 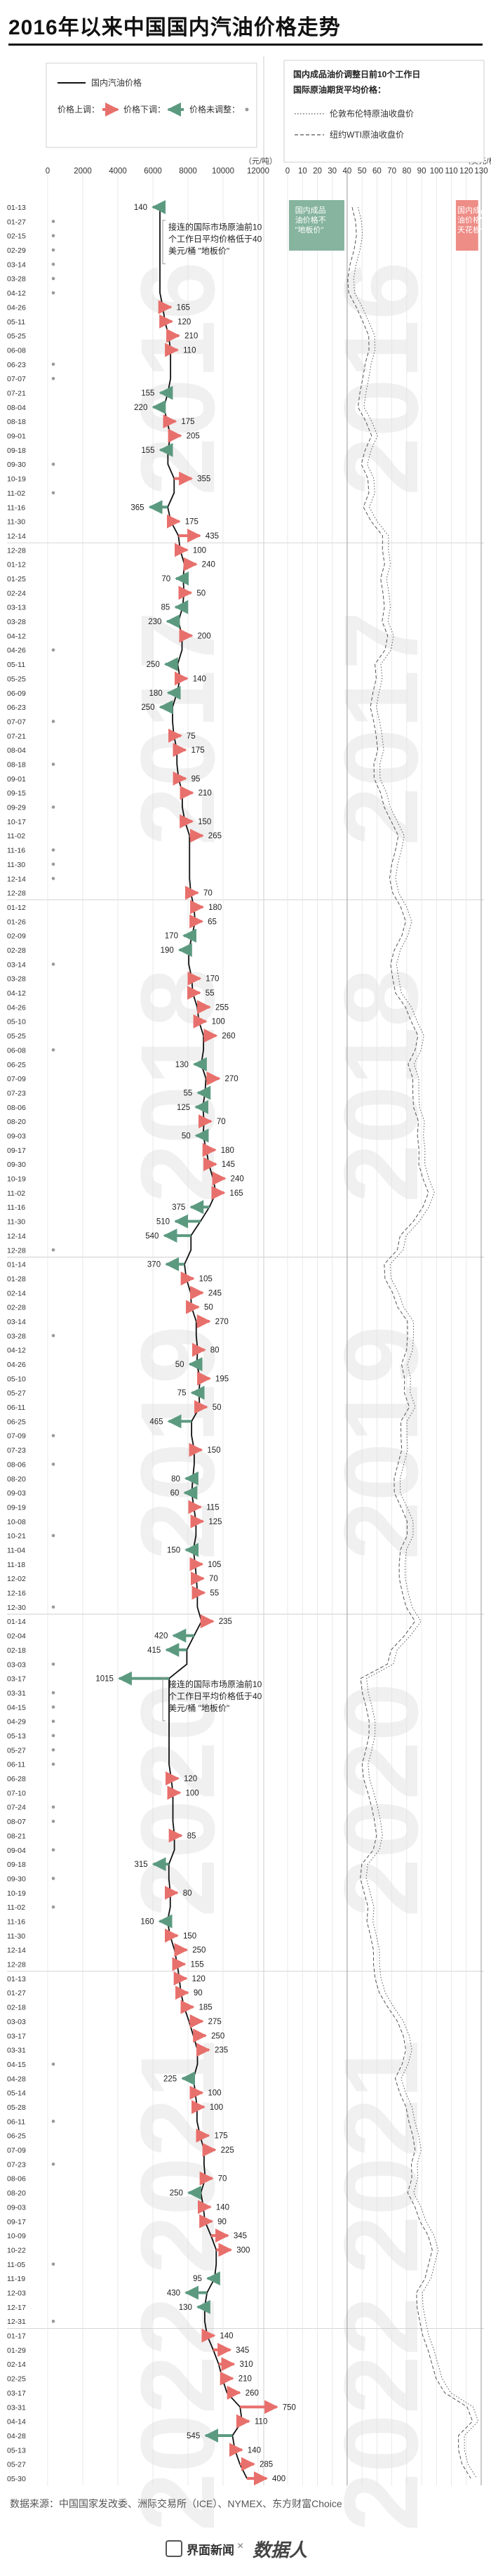 I want to click on date-tick-label: 09-18, so click(x=16, y=451).